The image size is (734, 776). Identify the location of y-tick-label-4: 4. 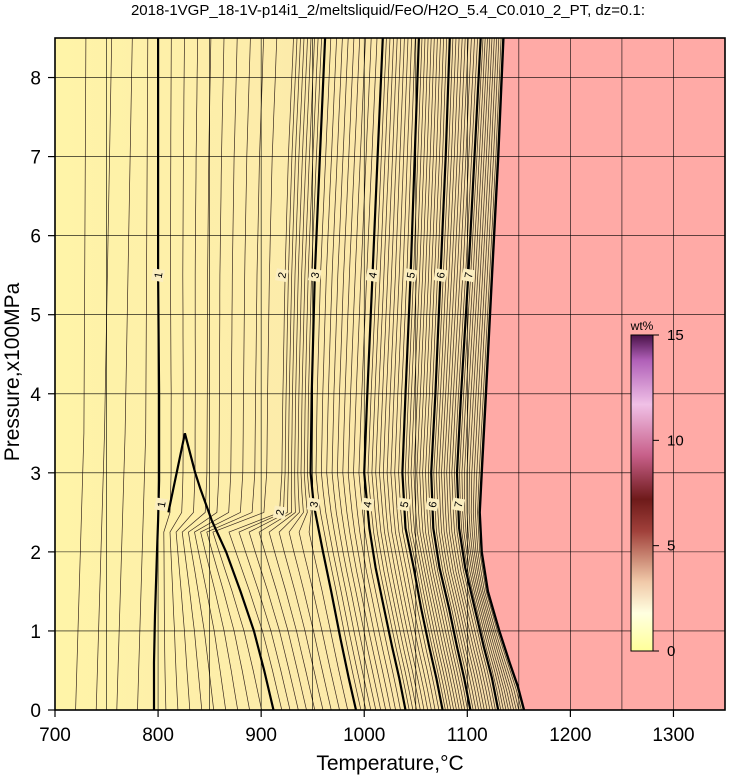
(35, 395).